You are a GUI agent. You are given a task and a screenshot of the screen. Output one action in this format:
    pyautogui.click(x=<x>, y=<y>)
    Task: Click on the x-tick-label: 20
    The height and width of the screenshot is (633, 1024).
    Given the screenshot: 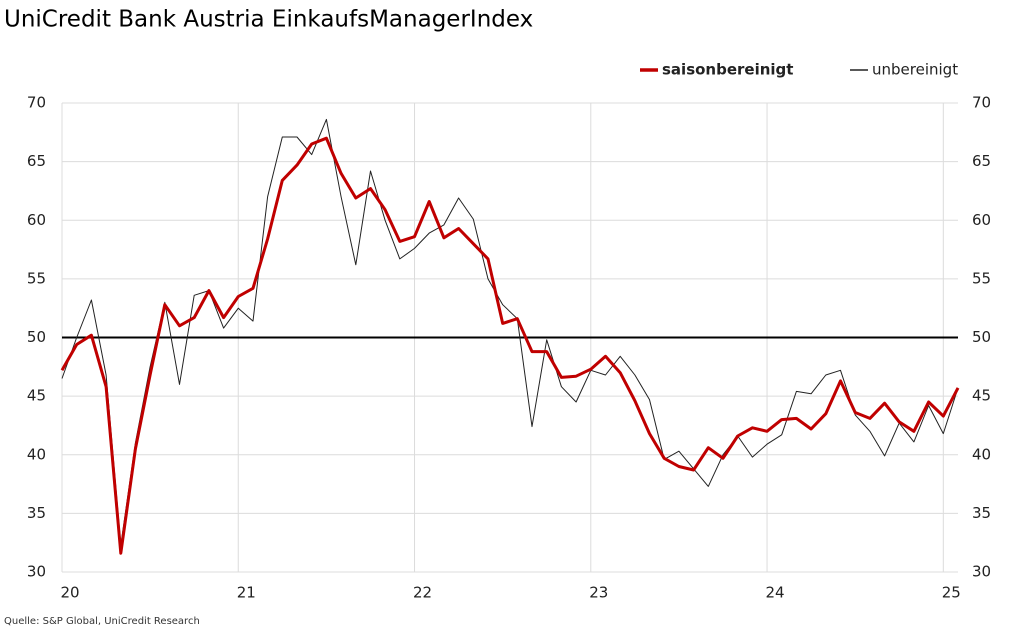 What is the action you would take?
    pyautogui.click(x=69, y=593)
    